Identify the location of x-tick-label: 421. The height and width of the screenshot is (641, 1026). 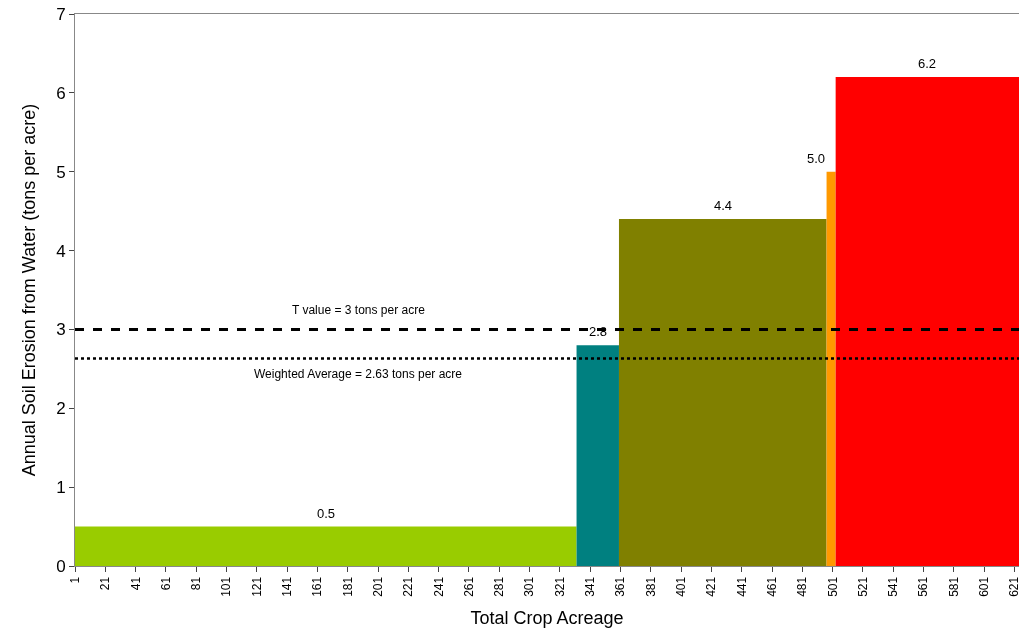
(711, 586).